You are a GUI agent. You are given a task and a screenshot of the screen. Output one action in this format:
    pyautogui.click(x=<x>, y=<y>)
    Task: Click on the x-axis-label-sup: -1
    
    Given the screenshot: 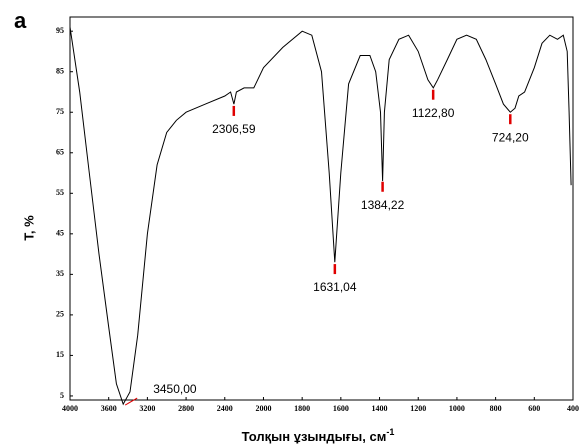 What is the action you would take?
    pyautogui.click(x=390, y=432)
    